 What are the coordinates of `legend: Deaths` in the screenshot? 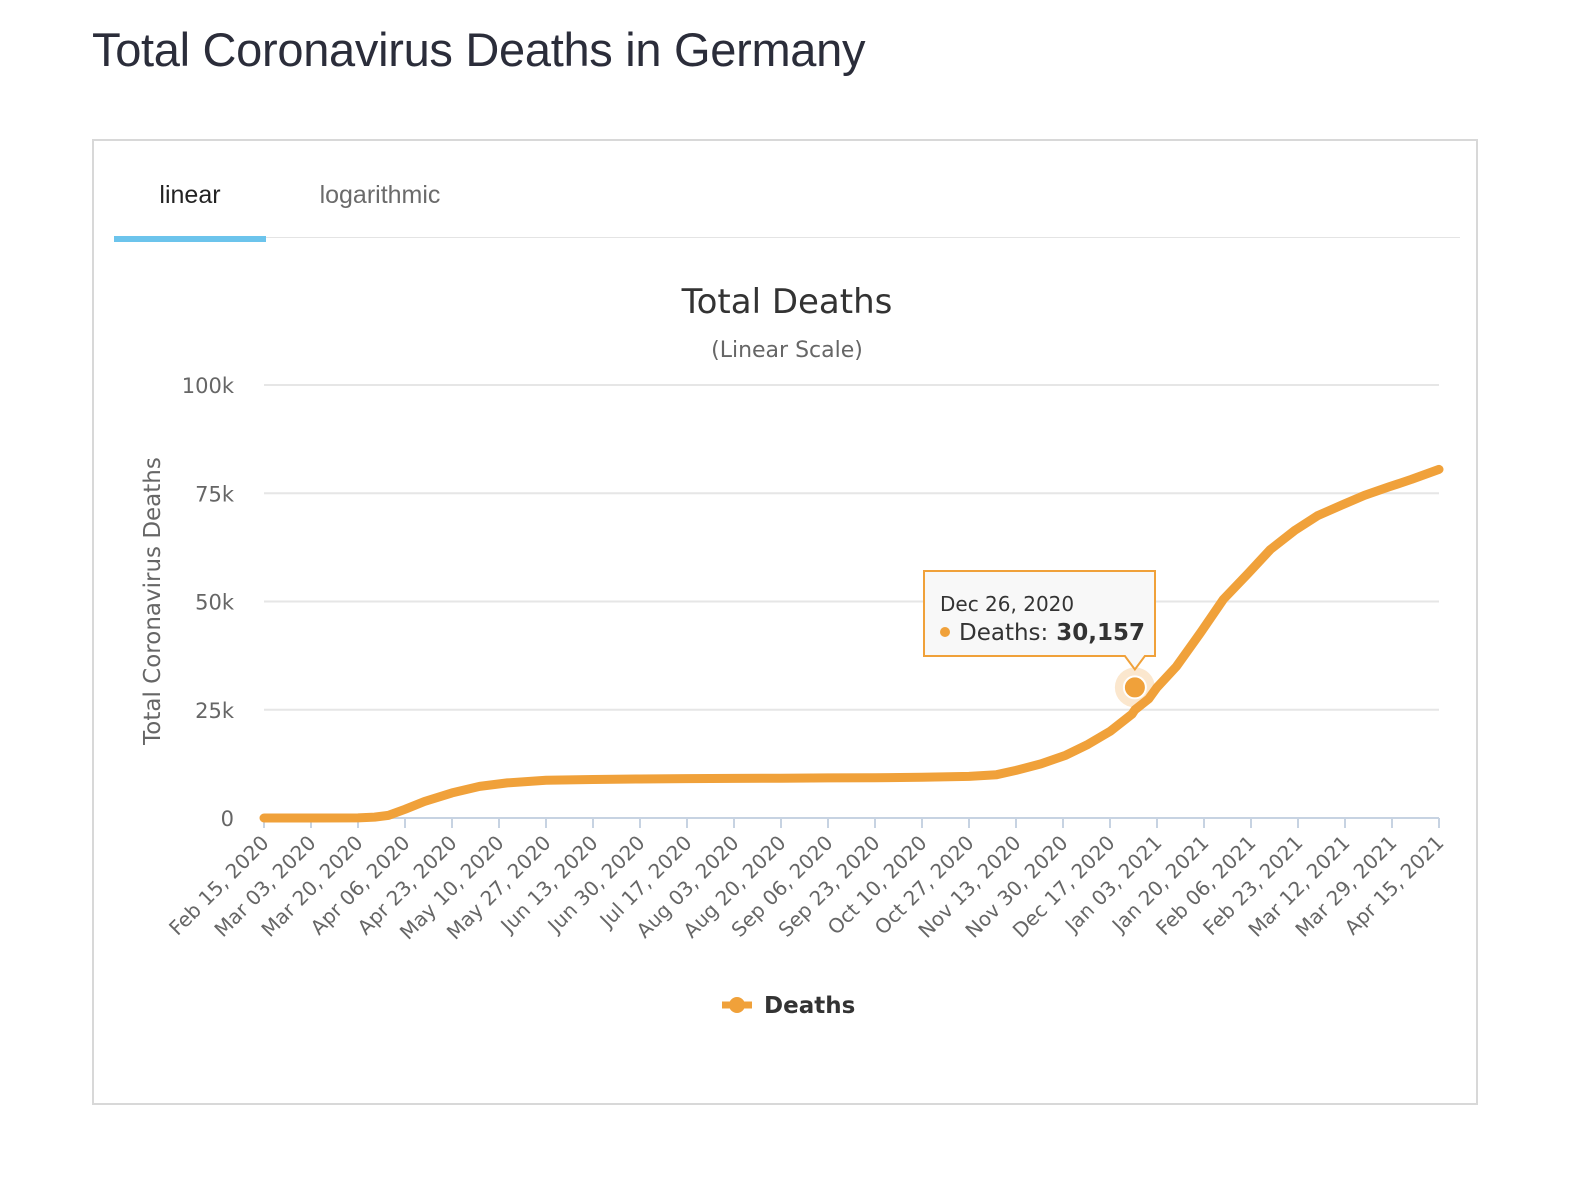 It's located at (788, 1006).